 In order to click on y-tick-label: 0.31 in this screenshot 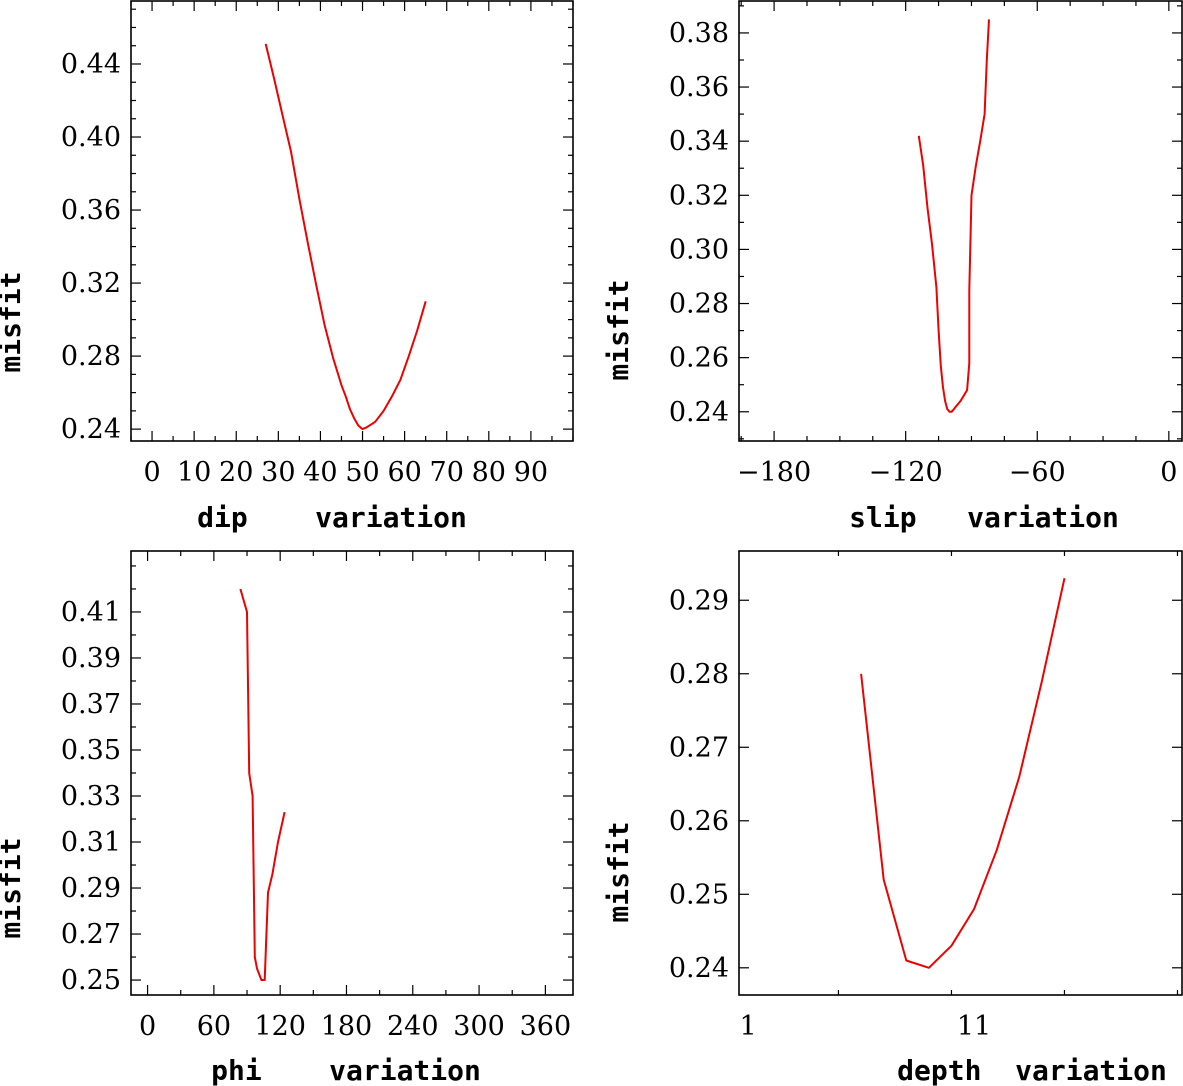, I will do `click(91, 842)`.